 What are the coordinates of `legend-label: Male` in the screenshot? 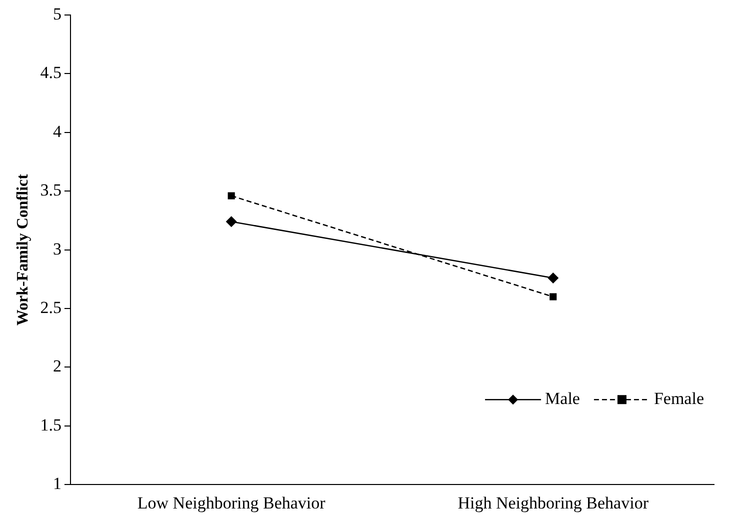 It's located at (562, 398).